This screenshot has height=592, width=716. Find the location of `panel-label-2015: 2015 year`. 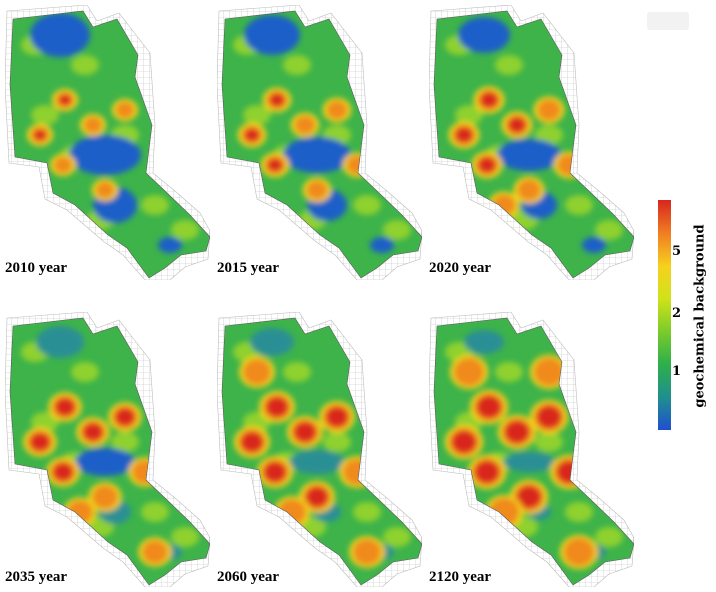

panel-label-2015: 2015 year is located at coordinates (248, 268).